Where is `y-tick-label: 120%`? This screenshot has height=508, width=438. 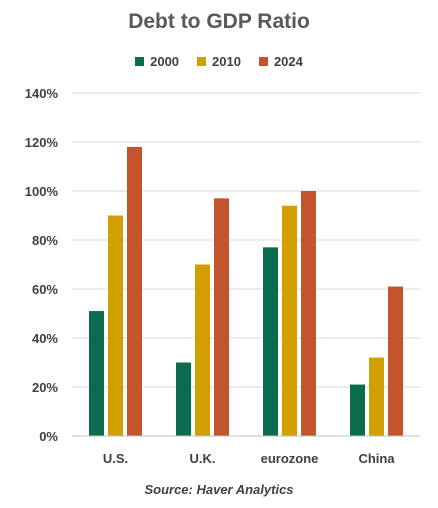 y-tick-label: 120% is located at coordinates (42, 142).